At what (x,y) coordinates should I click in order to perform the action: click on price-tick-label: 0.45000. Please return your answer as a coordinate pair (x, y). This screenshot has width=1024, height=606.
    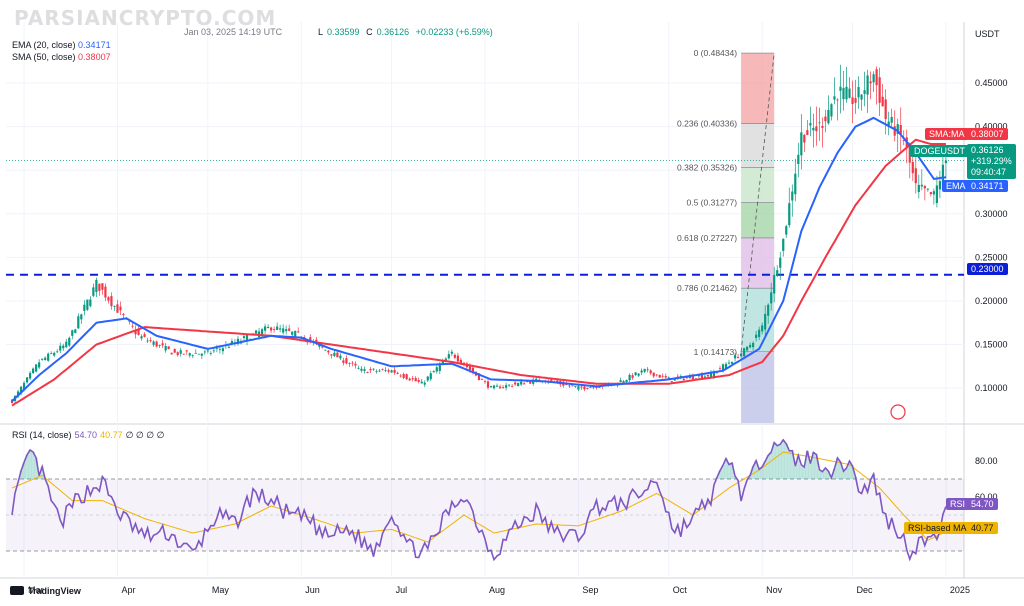
    Looking at the image, I should click on (991, 83).